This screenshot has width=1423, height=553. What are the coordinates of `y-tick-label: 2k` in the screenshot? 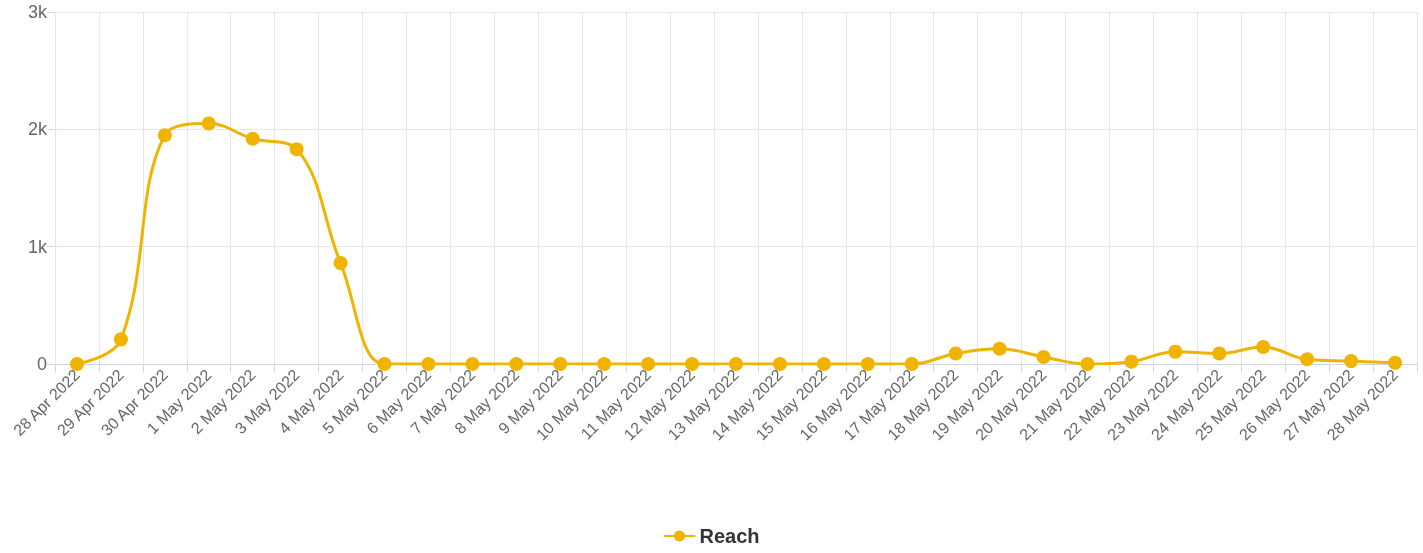 It's located at (37, 129).